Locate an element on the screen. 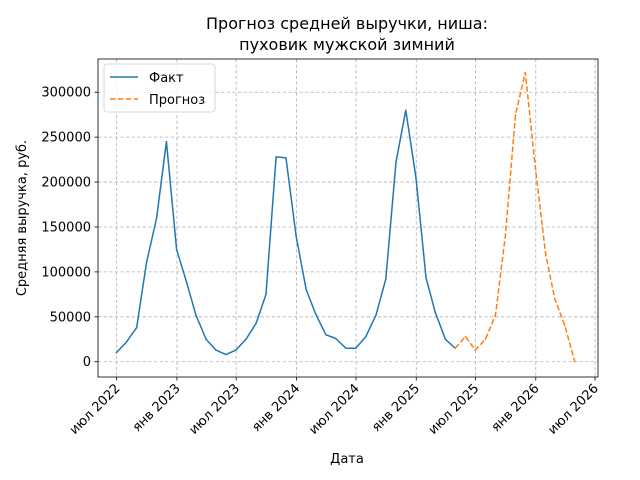 This screenshot has height=480, width=640. legend: Факт Прогноз is located at coordinates (159, 88).